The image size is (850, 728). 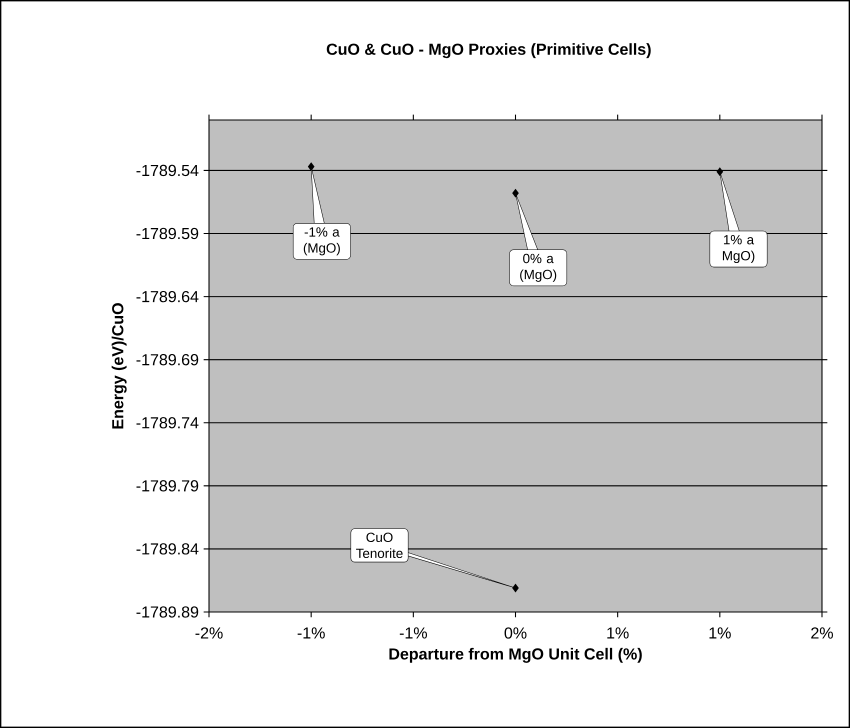 I want to click on y-tick-label: -1789.69, so click(x=167, y=360).